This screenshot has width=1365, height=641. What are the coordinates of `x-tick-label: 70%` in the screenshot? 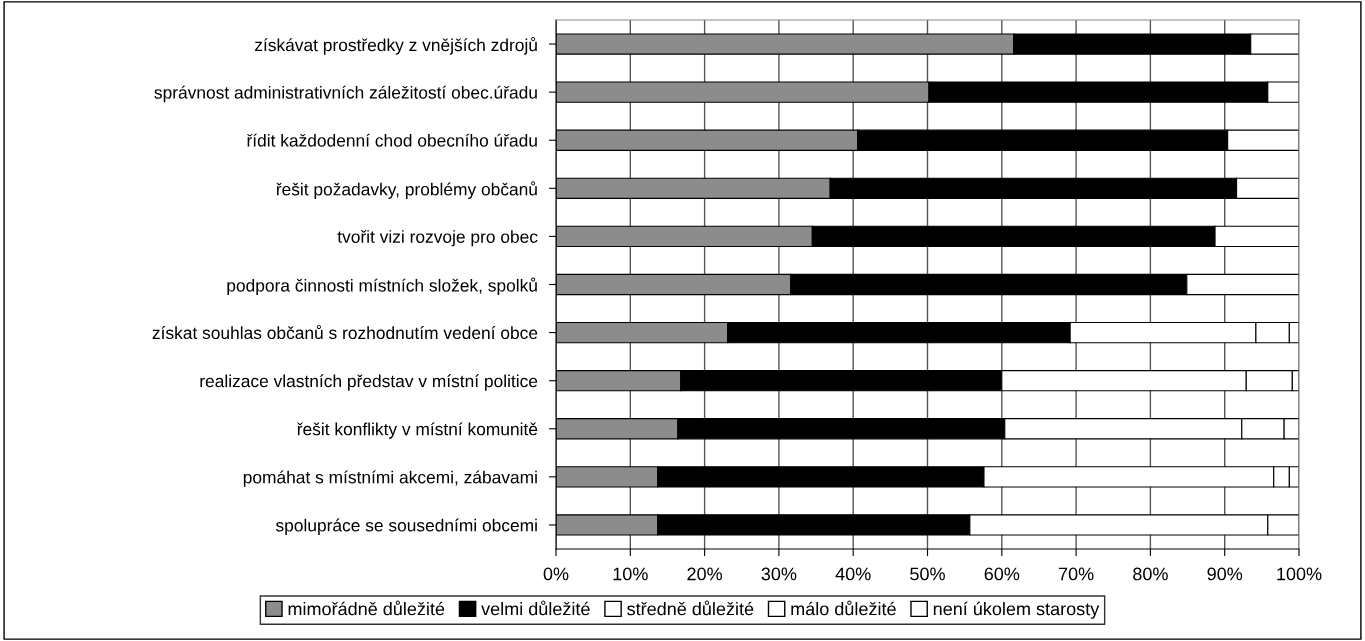 It's located at (1076, 574).